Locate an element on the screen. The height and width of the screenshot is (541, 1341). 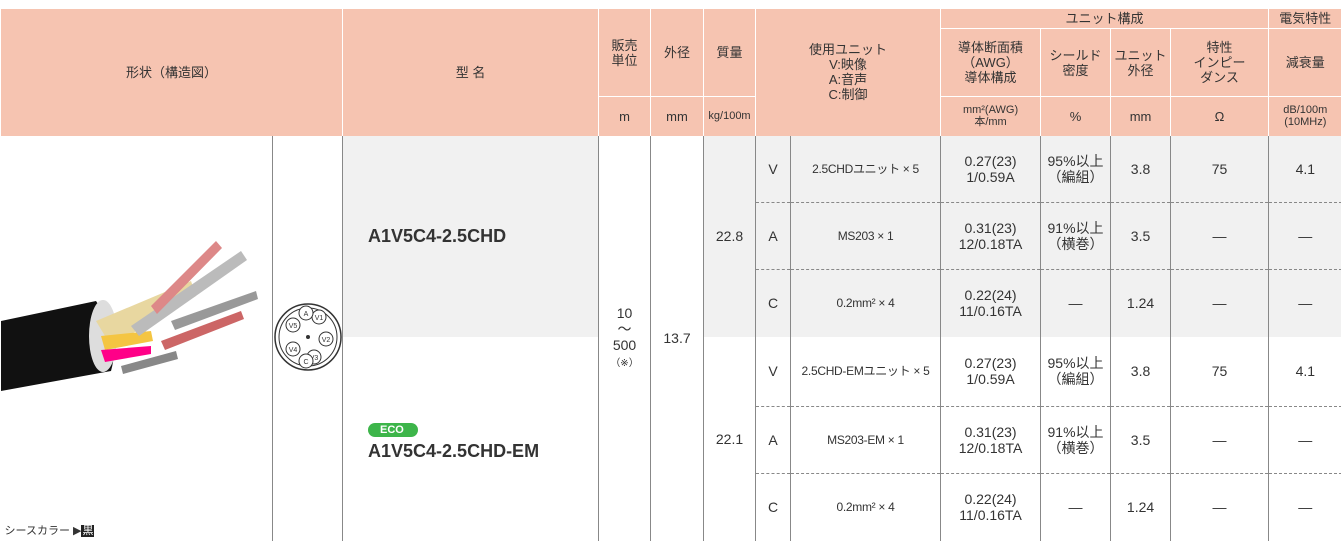
header-cell: 形状（構造図） is located at coordinates (172, 72).